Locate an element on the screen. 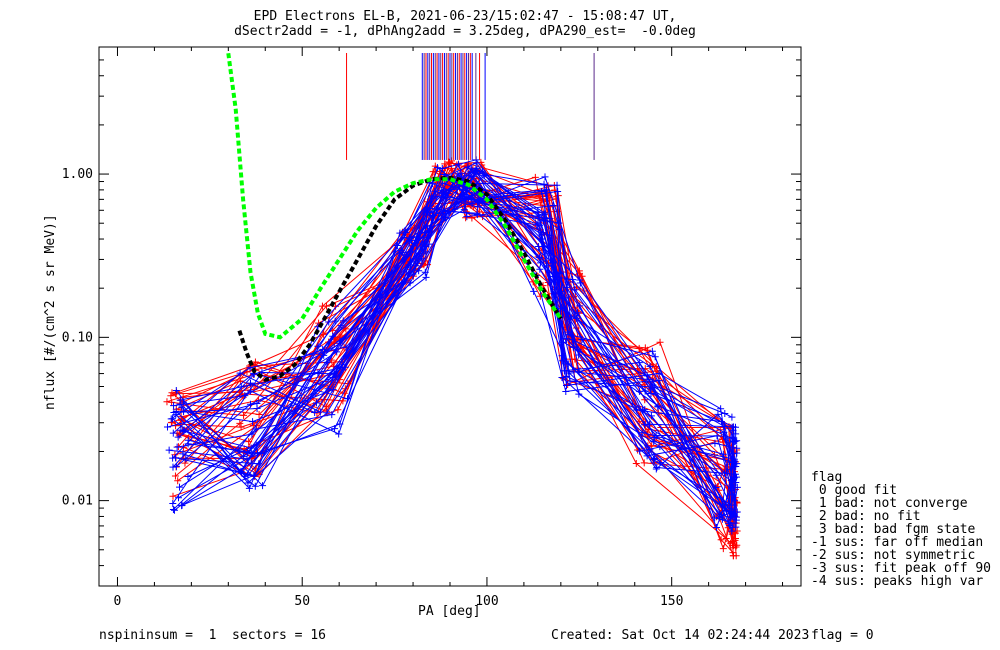 This screenshot has width=1000, height=650. legend-item: -1 sus: far off median is located at coordinates (897, 542).